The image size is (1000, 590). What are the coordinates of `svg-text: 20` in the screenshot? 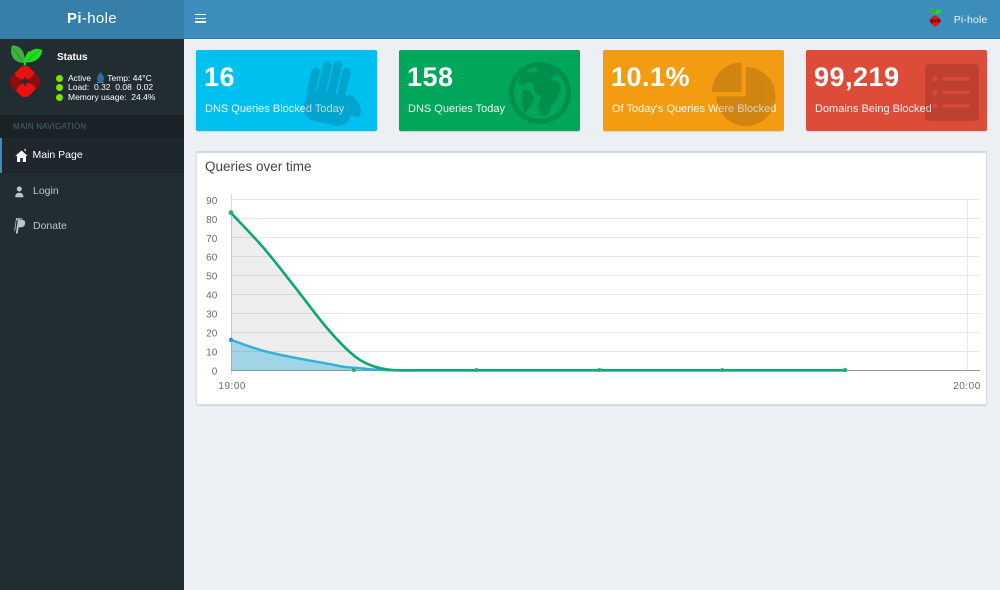 It's located at (212, 334).